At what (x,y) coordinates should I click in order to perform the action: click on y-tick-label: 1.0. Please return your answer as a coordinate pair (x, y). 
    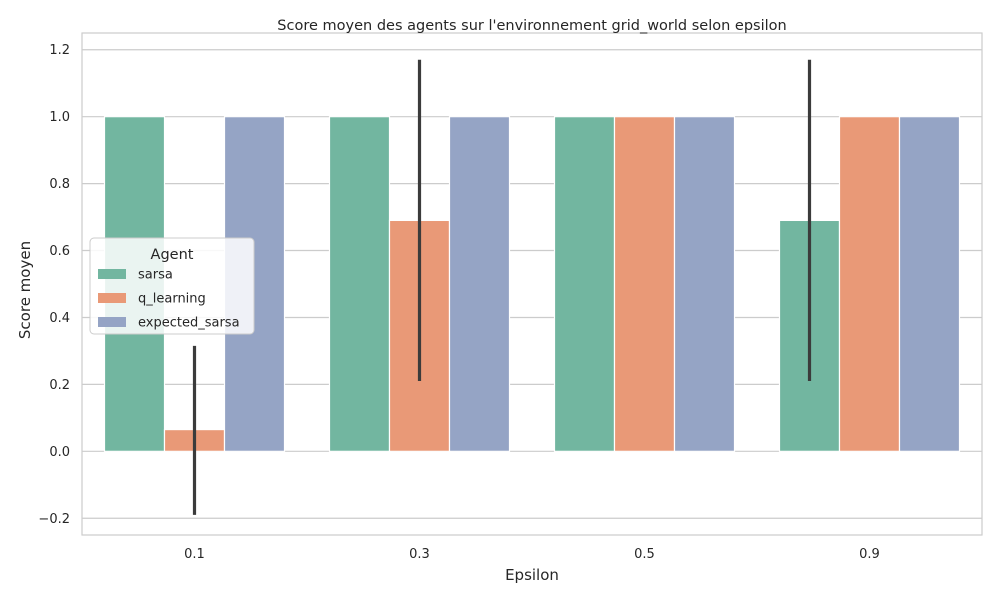
    Looking at the image, I should click on (59, 117).